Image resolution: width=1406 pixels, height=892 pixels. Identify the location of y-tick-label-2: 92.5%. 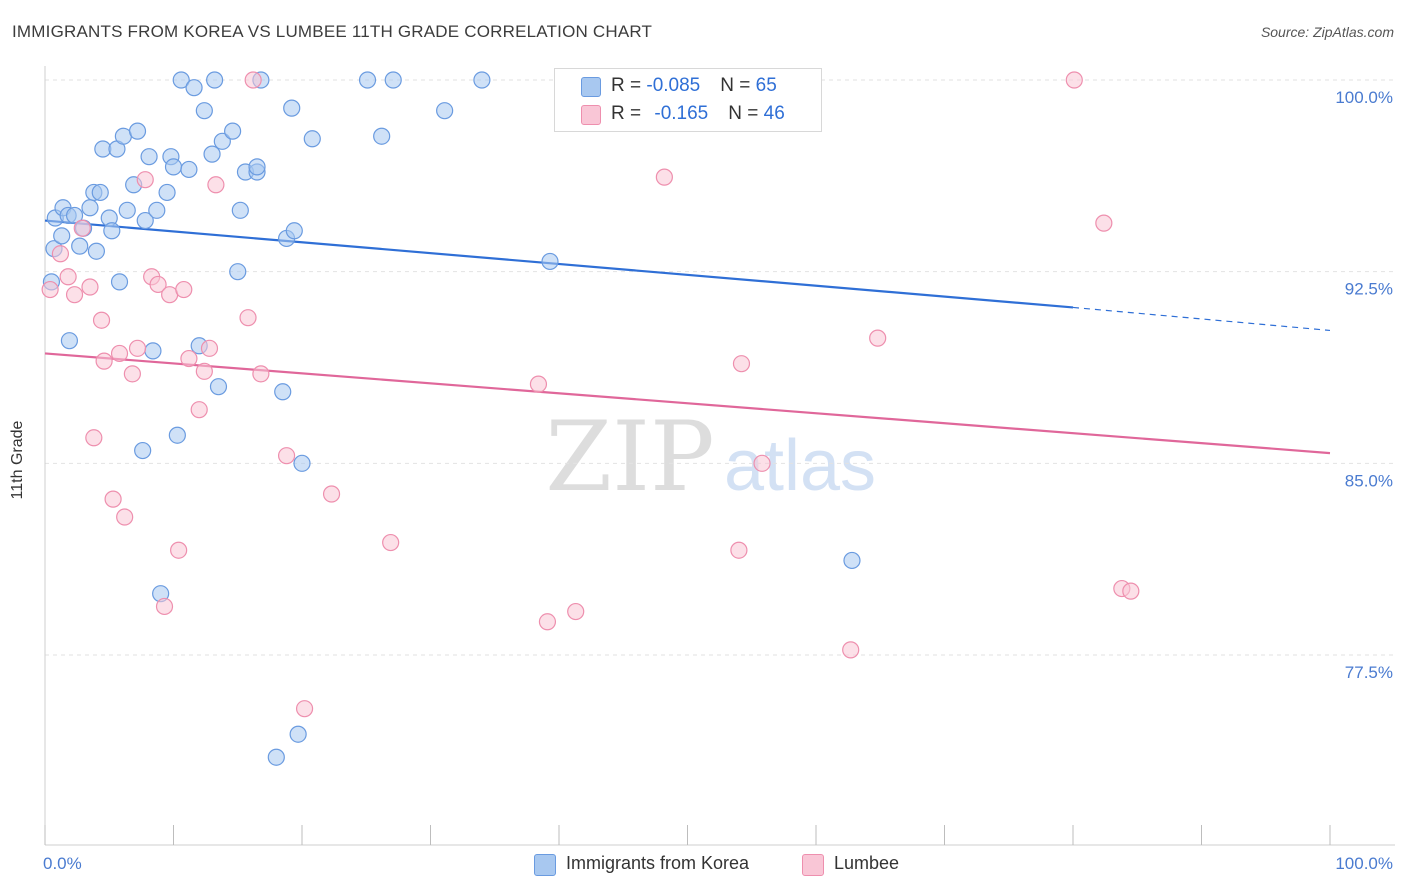
(1369, 289).